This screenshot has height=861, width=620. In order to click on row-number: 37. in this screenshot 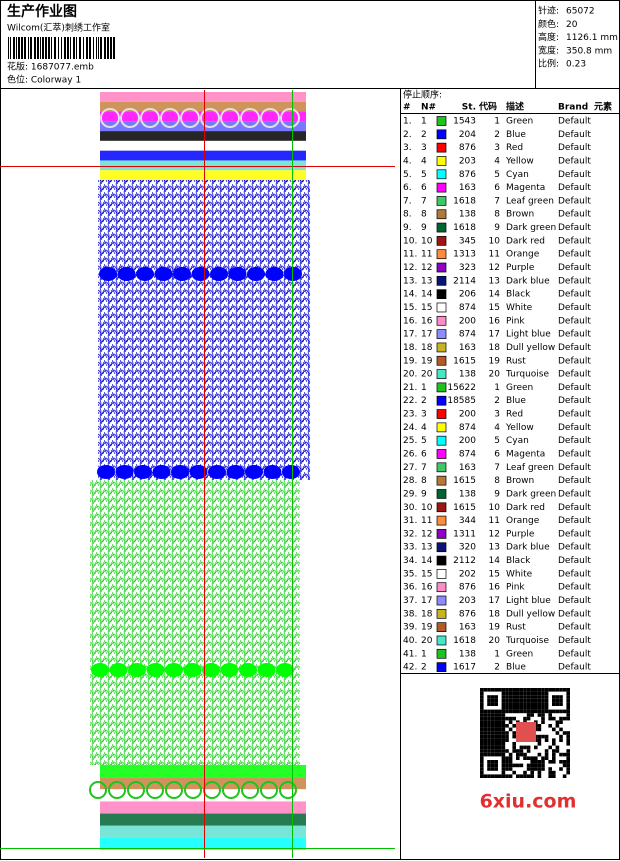, I will do `click(410, 601)`.